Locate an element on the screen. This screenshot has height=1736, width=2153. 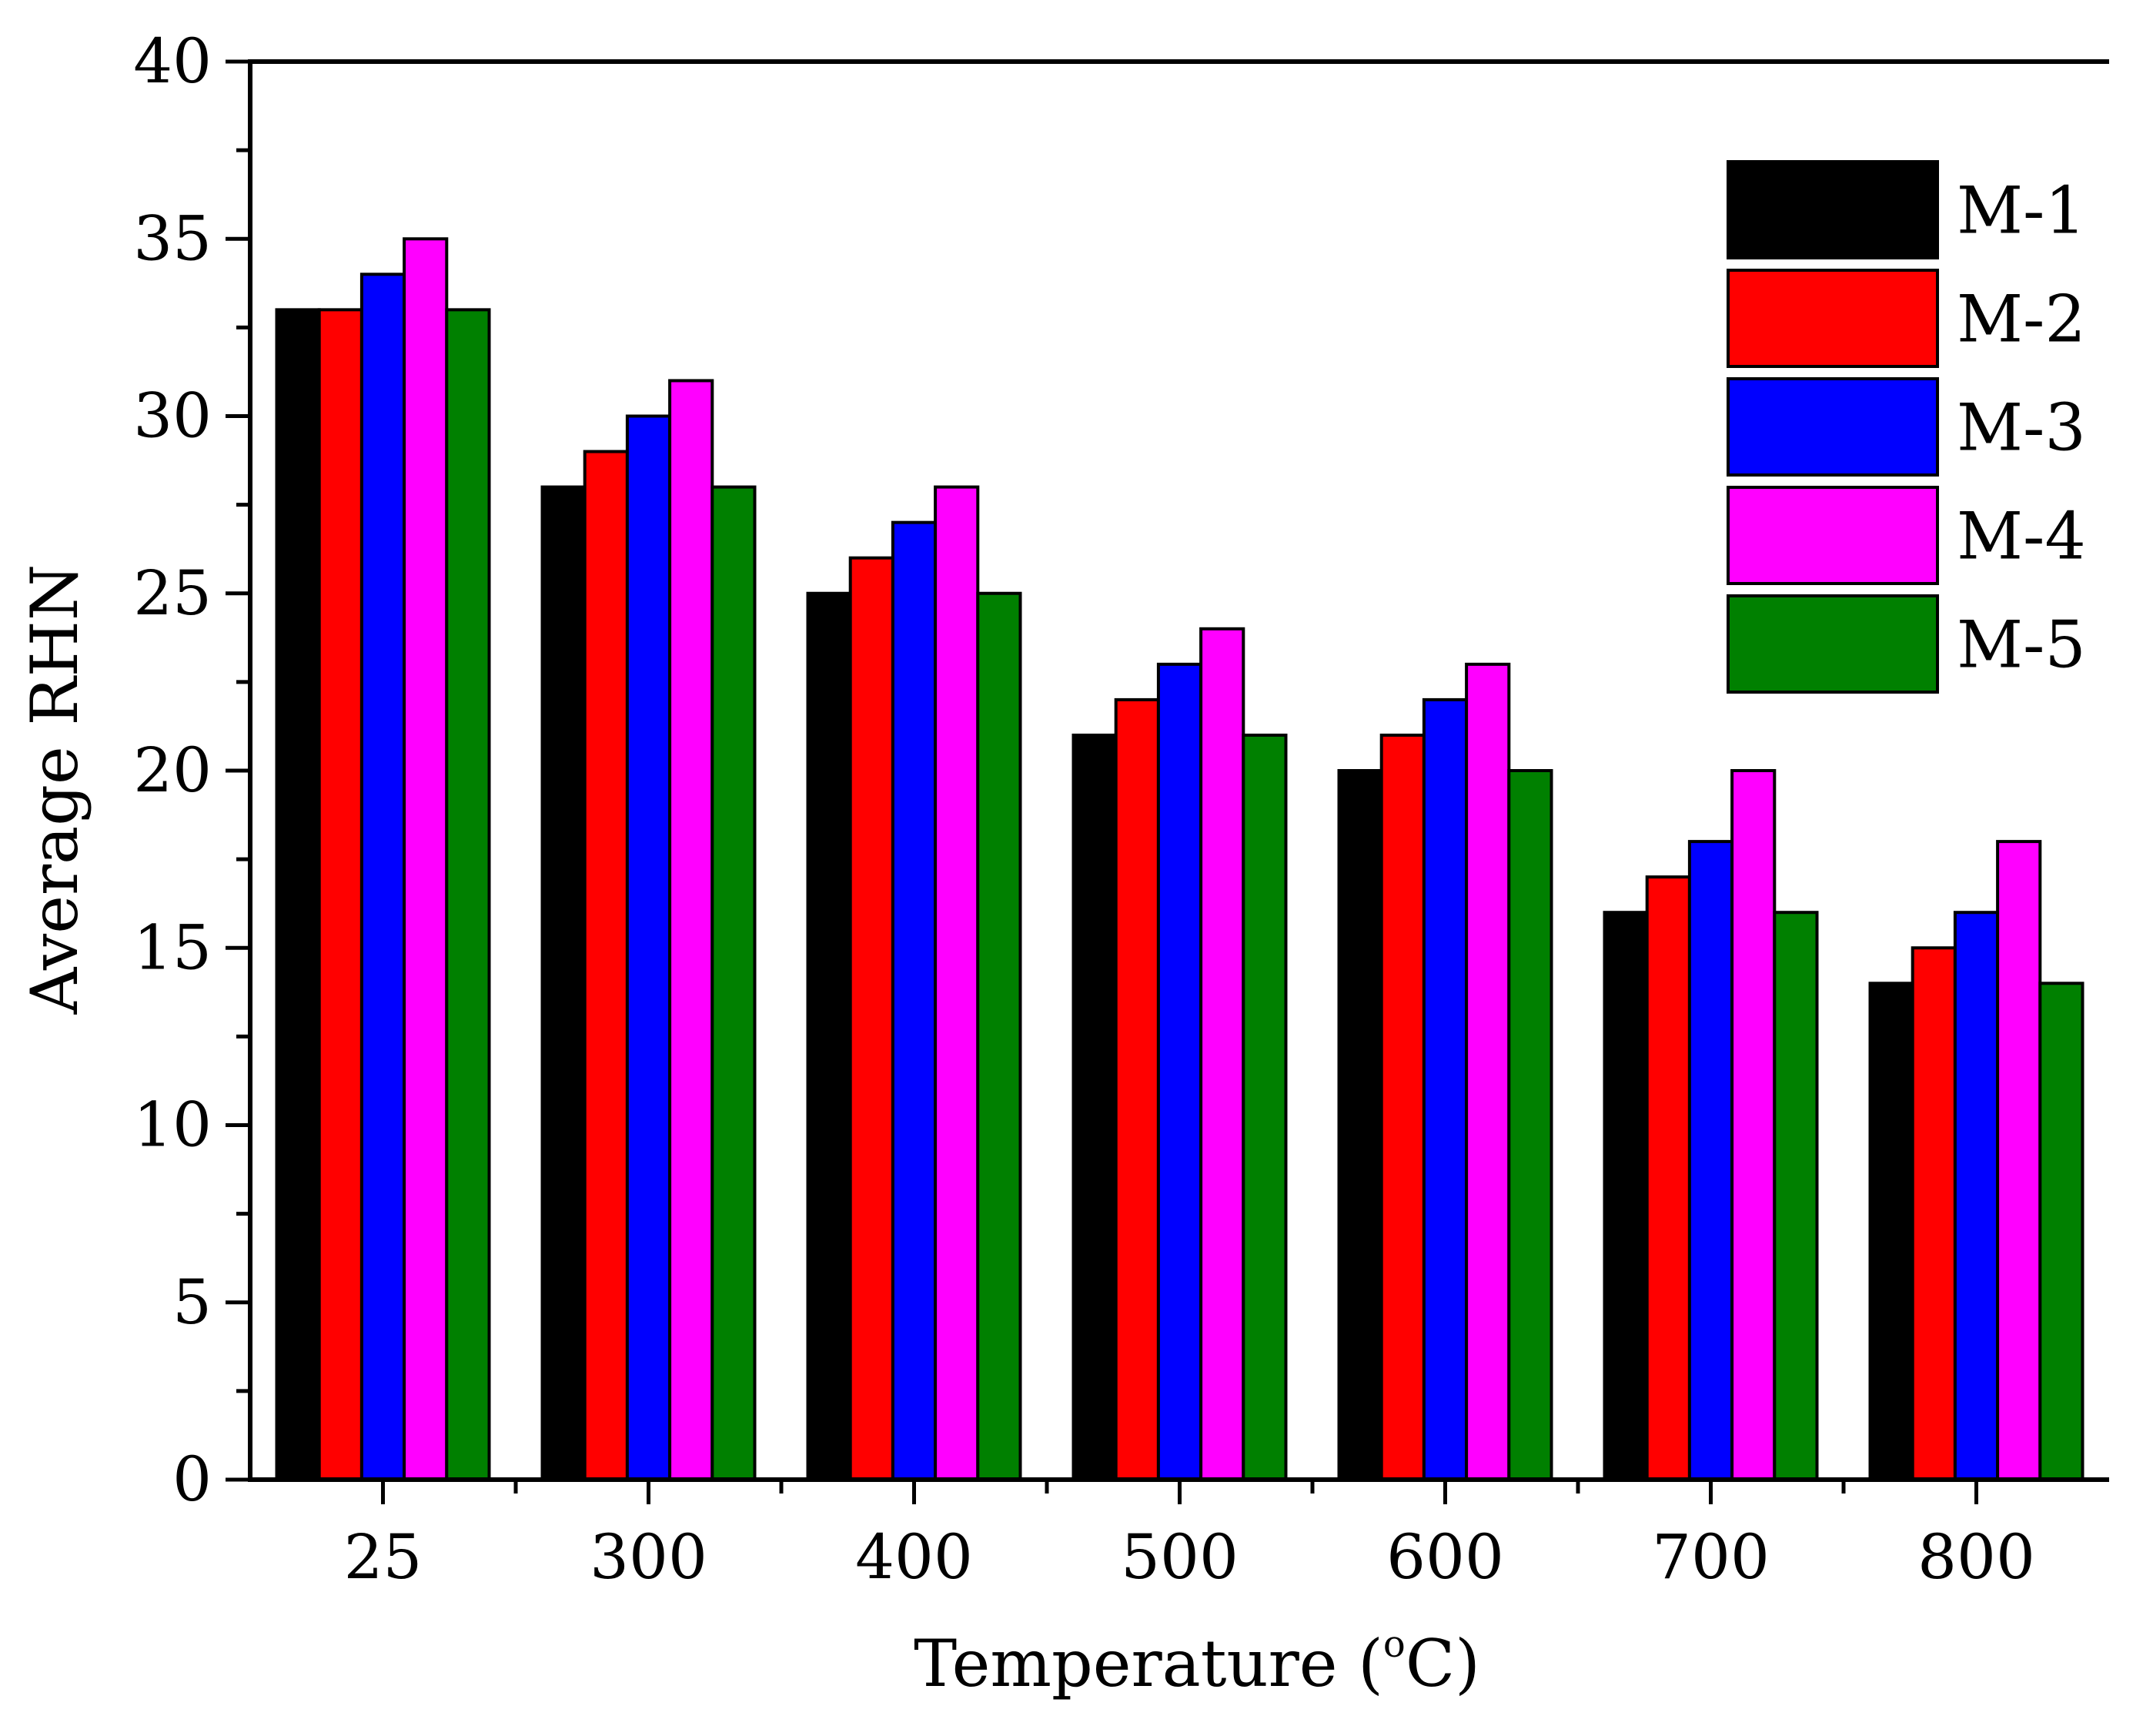
x-tick-label: 600 is located at coordinates (1445, 1557).